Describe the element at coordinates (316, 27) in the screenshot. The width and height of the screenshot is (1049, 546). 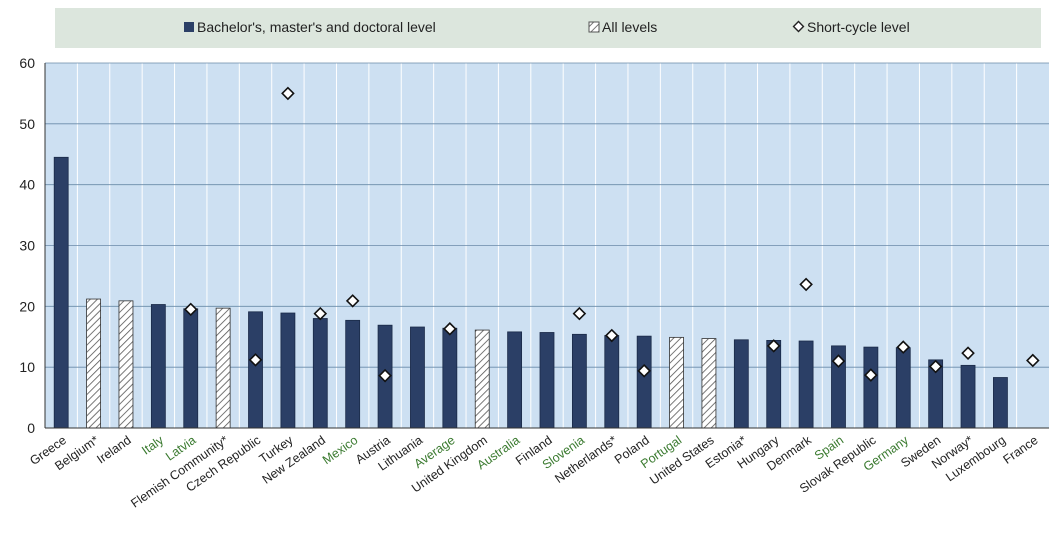
I see `legend-label-bachelor: Bachelor's, master's and doctoral level` at that location.